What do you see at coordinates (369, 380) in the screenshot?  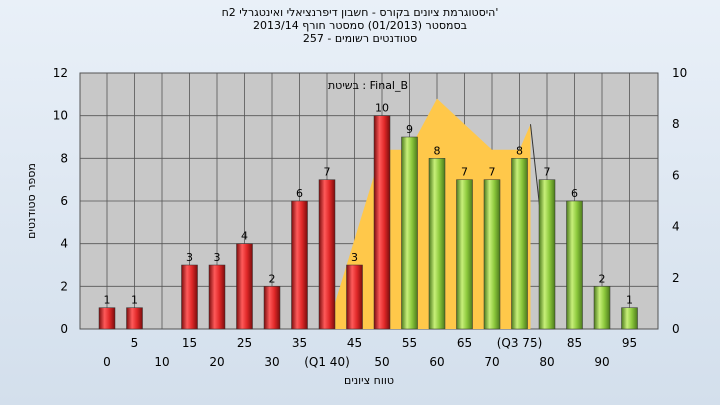 I see `x-axis-title: טווח ציונים` at bounding box center [369, 380].